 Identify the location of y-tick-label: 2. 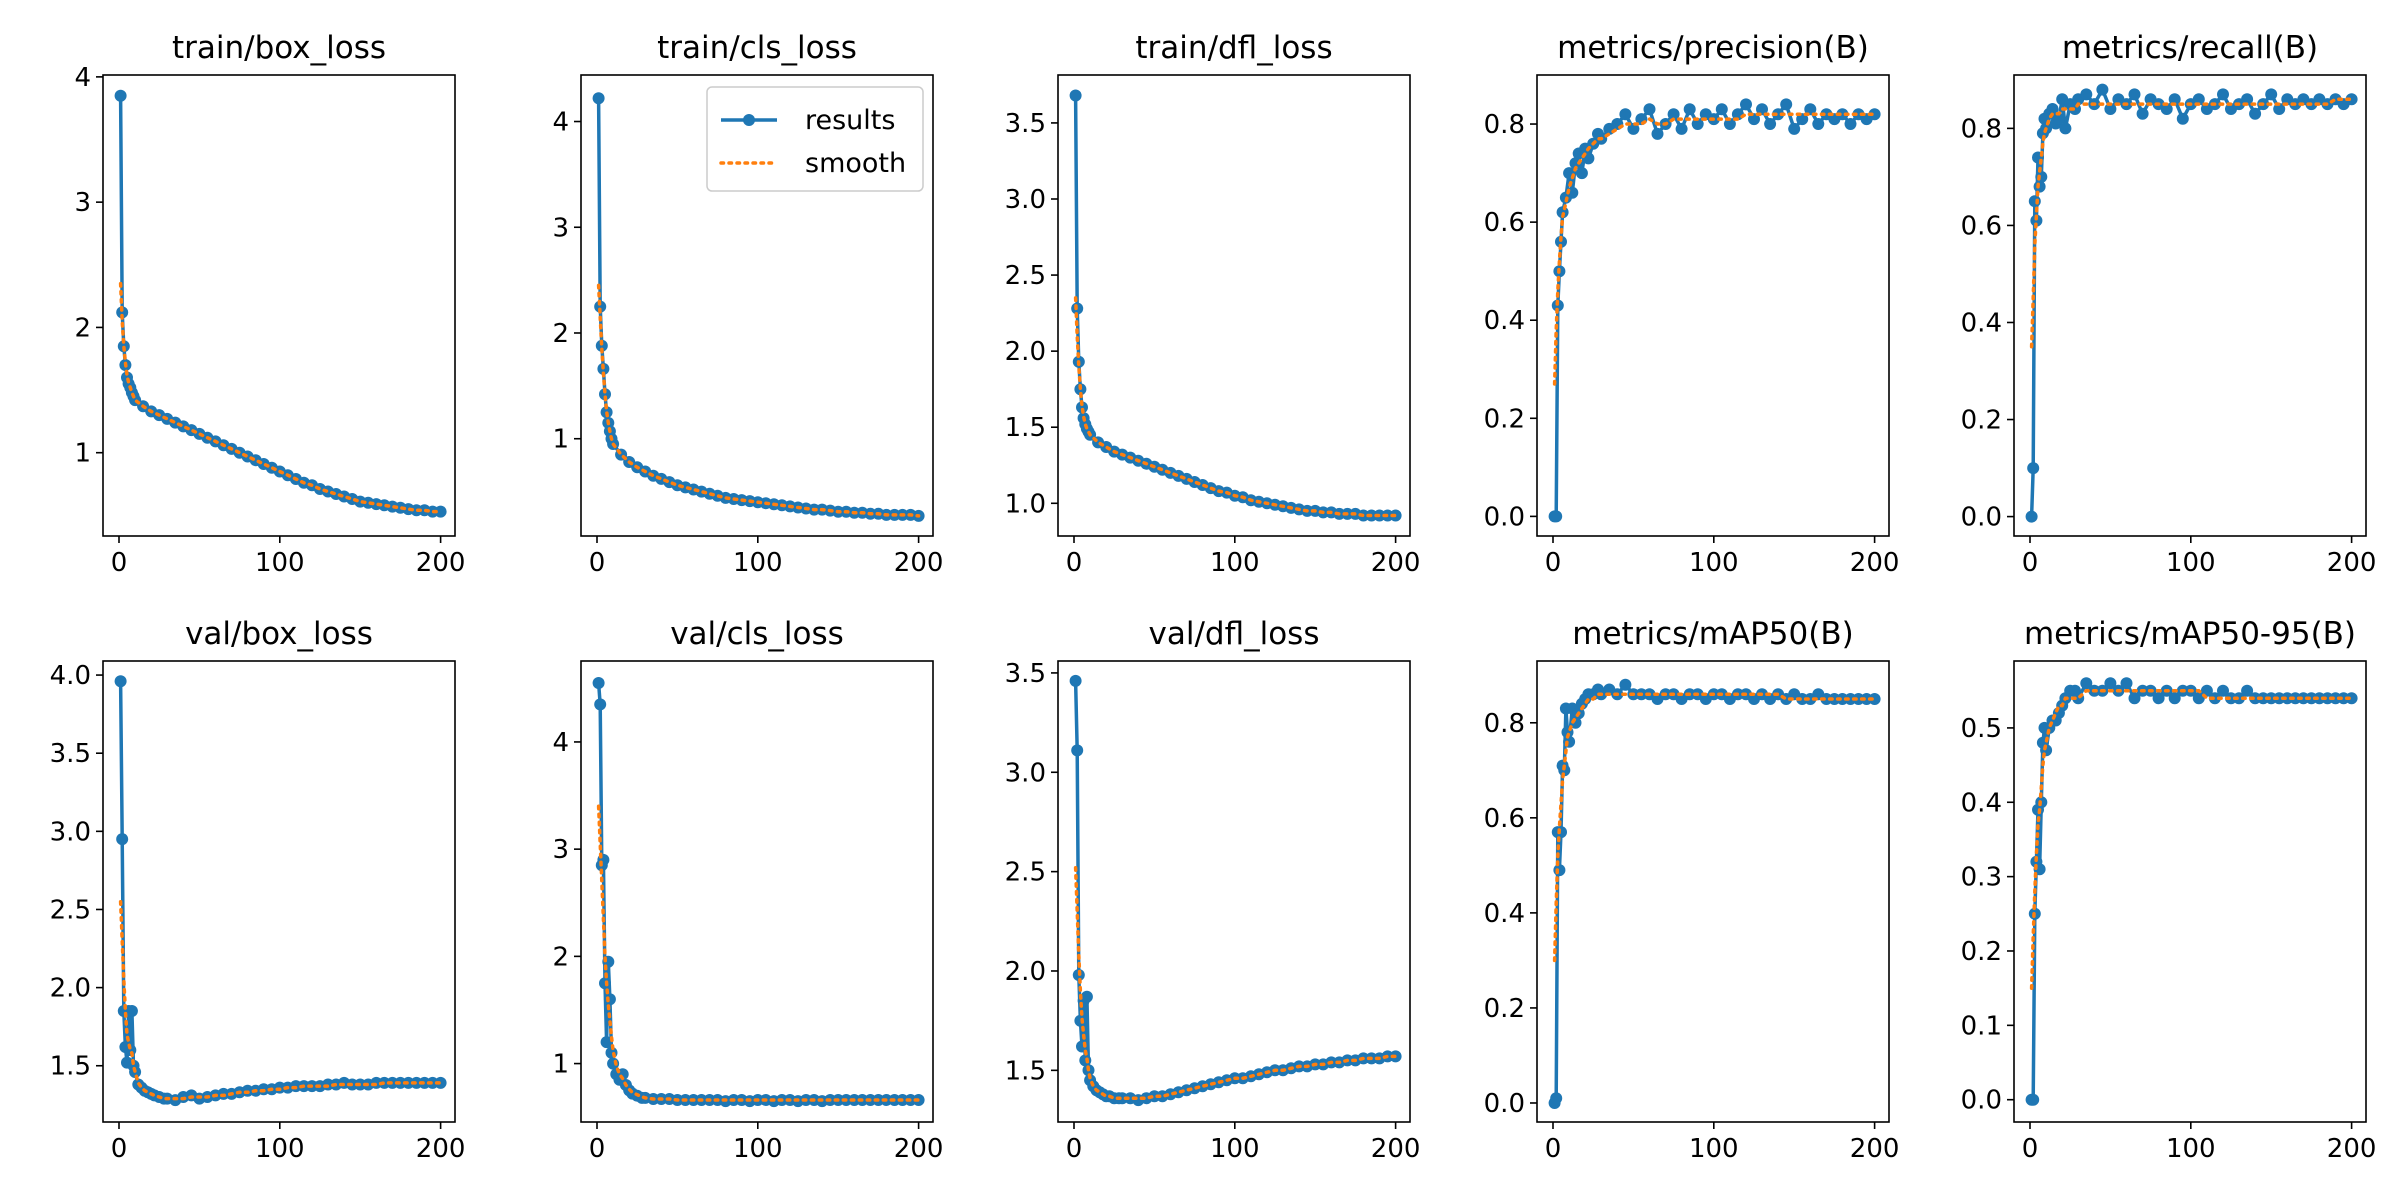
(82, 328).